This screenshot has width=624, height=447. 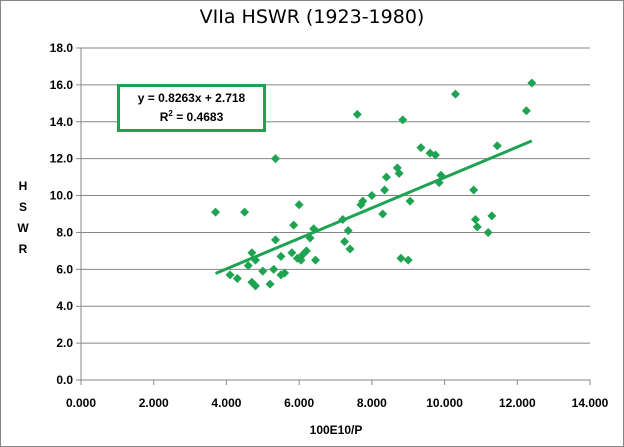 What do you see at coordinates (81, 403) in the screenshot?
I see `x-tick-label: 0.000` at bounding box center [81, 403].